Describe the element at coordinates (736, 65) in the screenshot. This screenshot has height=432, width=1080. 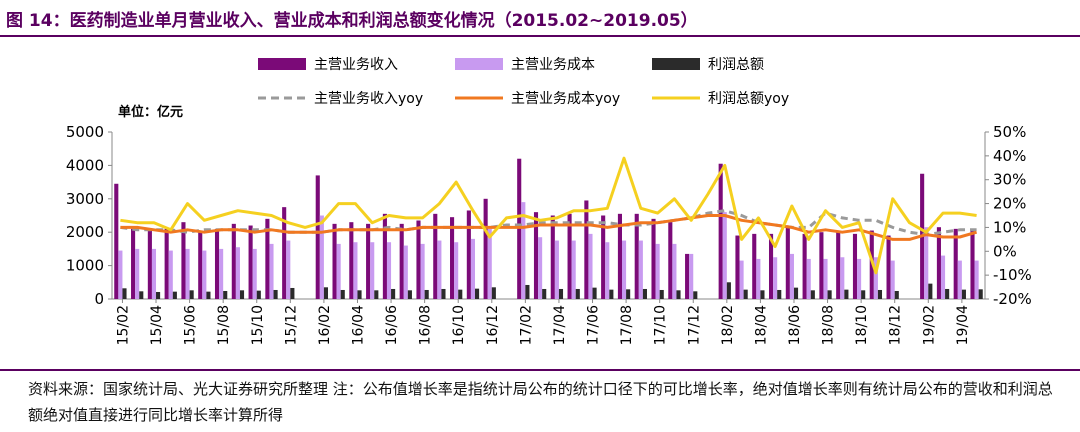
I see `legend-label-2: 利润总额` at that location.